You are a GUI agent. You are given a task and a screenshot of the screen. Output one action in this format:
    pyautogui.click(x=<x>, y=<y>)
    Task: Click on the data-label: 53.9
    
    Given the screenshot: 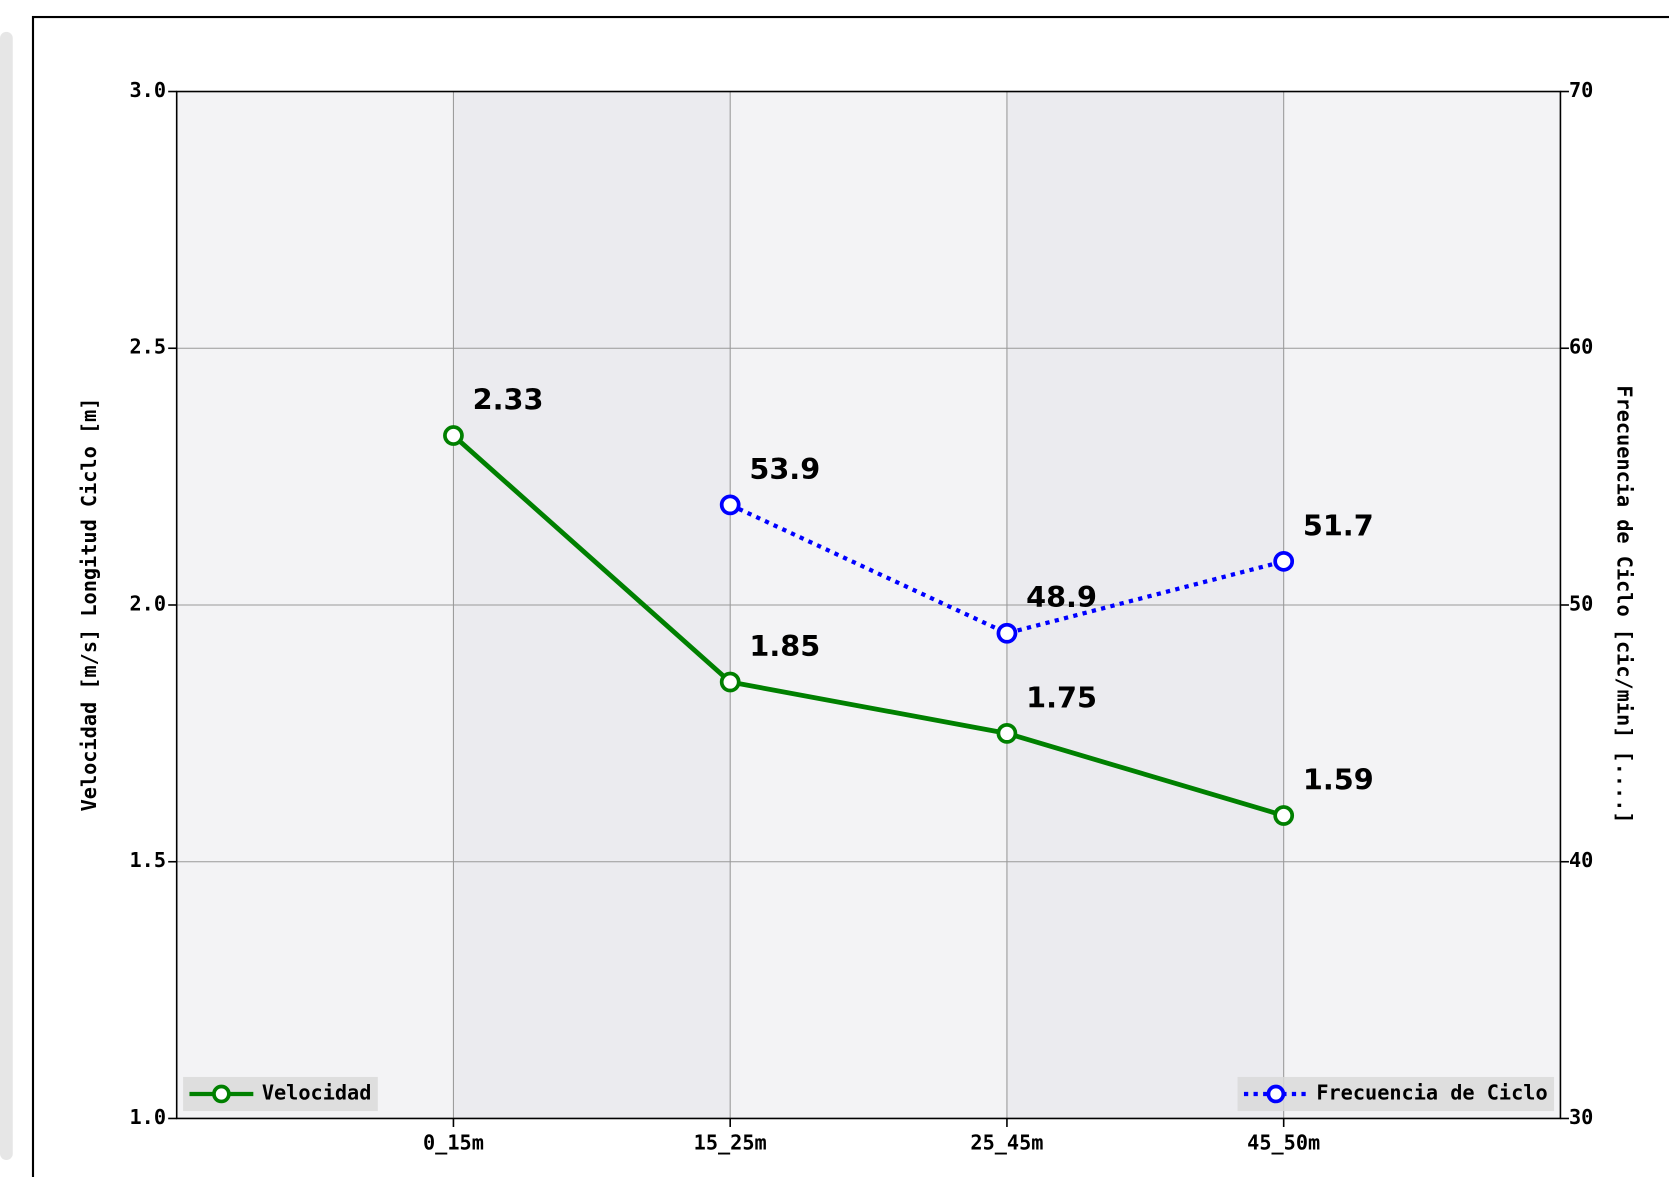 What is the action you would take?
    pyautogui.click(x=784, y=469)
    